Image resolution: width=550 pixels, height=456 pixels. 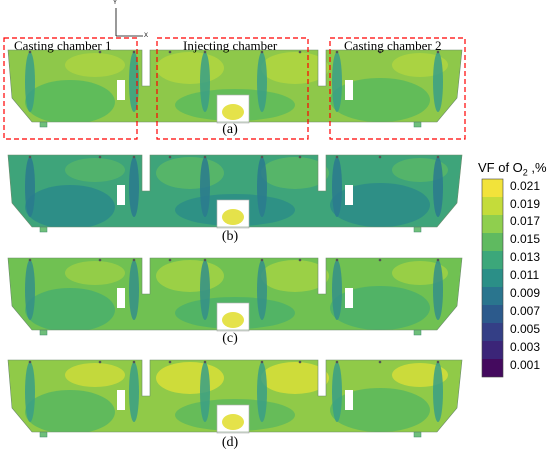 I want to click on colorbar-frame, so click(x=492, y=278).